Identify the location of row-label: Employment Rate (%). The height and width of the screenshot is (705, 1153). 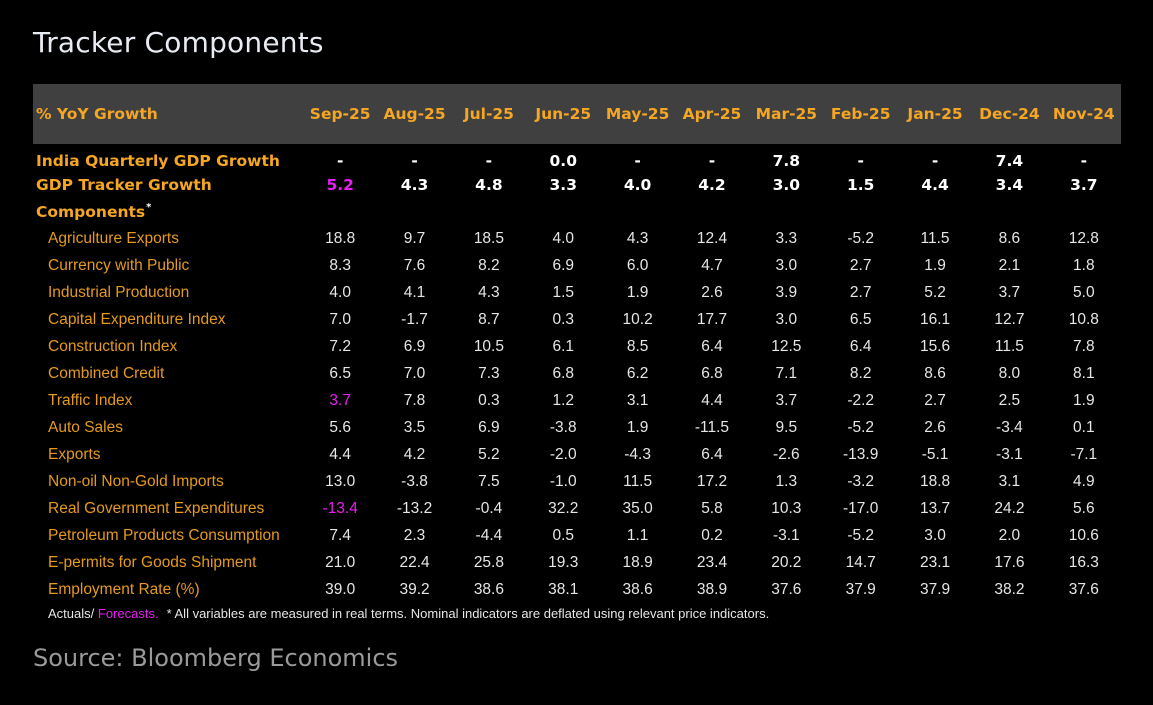
(124, 589).